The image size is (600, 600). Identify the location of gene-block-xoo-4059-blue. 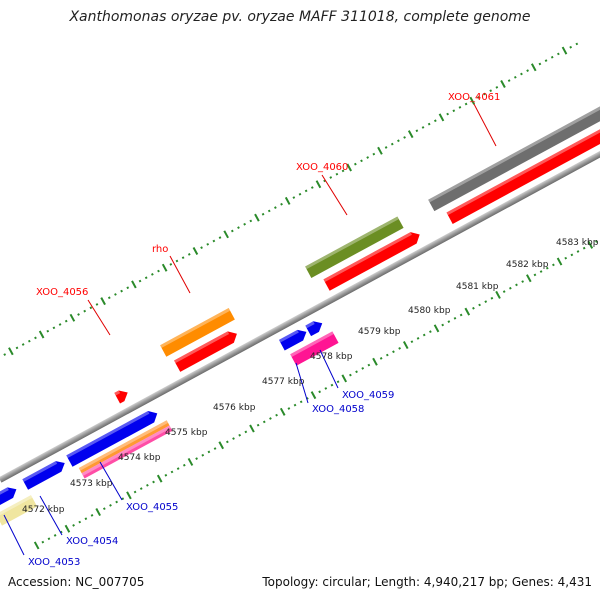
(315, 327).